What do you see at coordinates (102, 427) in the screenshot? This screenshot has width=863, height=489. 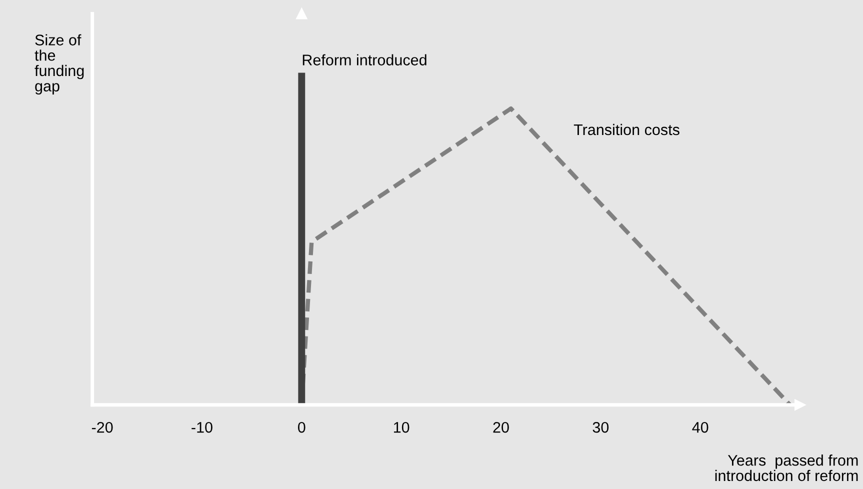 I see `x-tick-label: -20` at bounding box center [102, 427].